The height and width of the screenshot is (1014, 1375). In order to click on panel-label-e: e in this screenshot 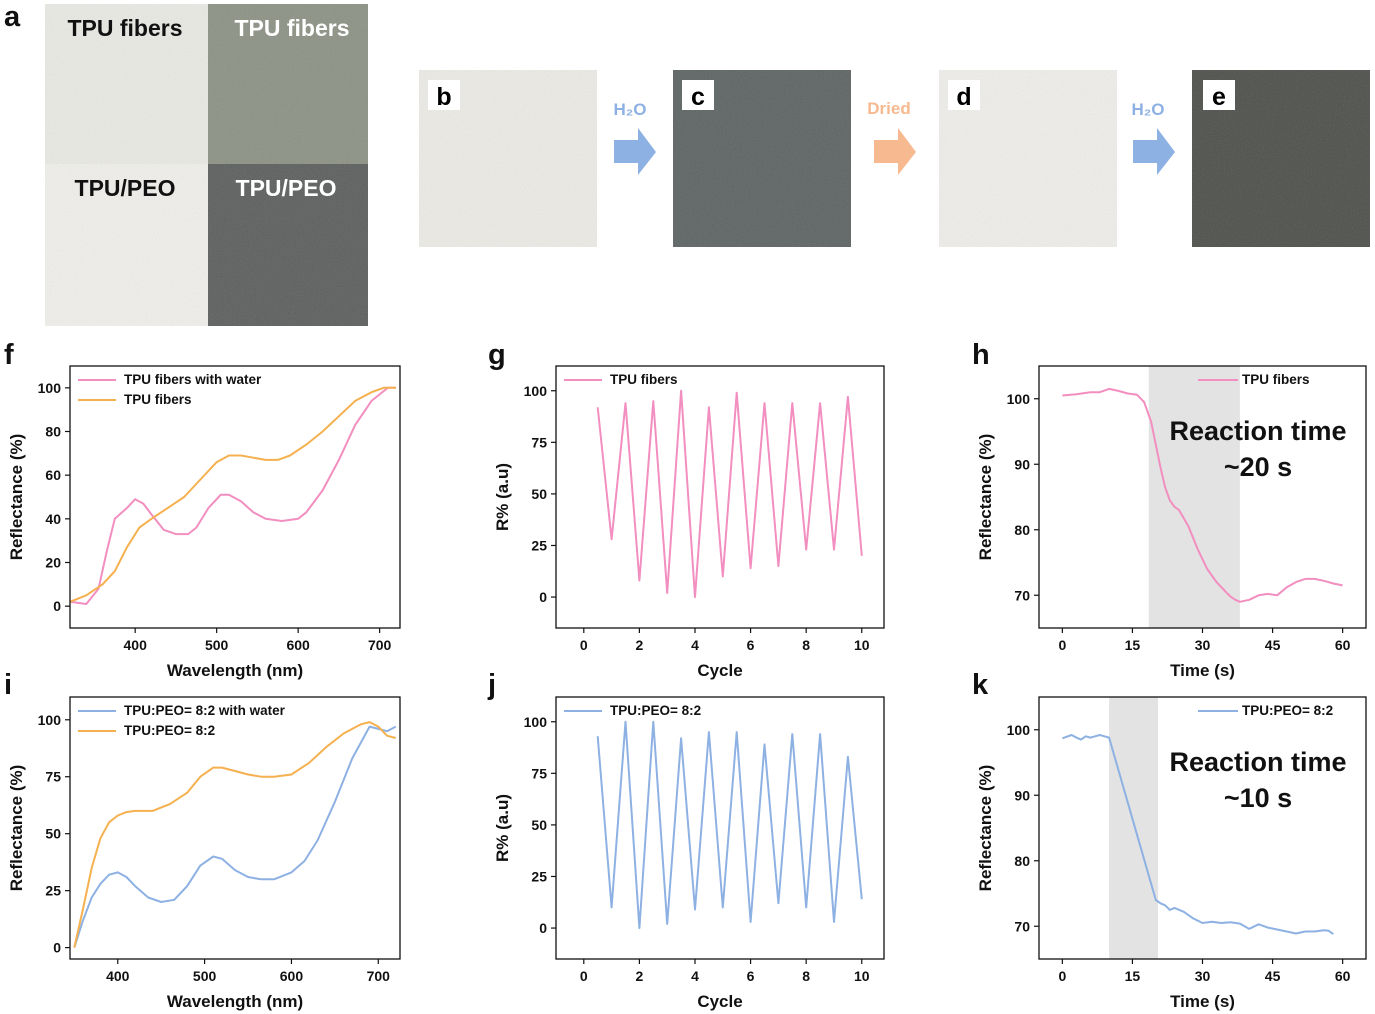, I will do `click(1219, 97)`.